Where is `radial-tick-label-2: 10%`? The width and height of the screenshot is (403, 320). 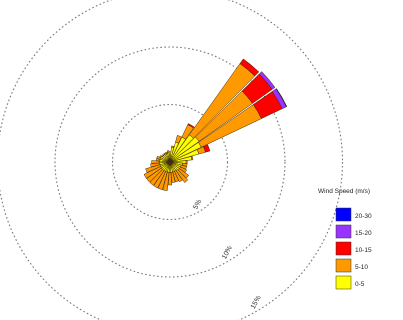
radial-tick-label-2: 10% is located at coordinates (227, 253).